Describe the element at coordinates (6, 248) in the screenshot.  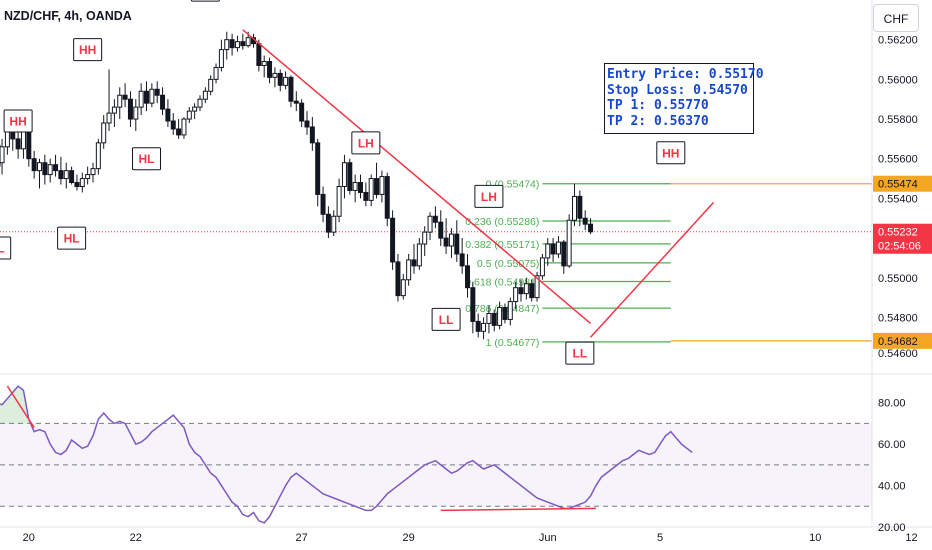
I see `structure-label-hl: HL` at that location.